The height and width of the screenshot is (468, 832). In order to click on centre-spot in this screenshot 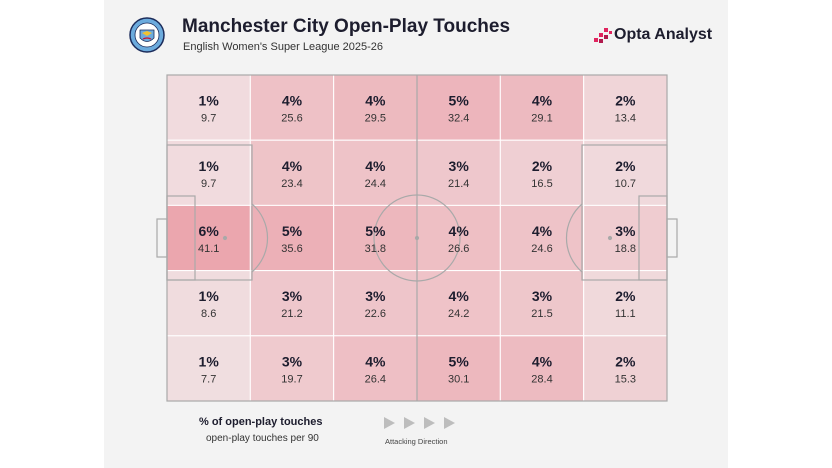, I will do `click(417, 238)`.